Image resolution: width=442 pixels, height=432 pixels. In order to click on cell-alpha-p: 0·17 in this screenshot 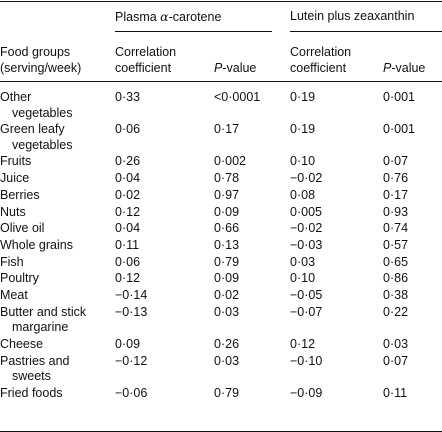, I will do `click(227, 129)`.